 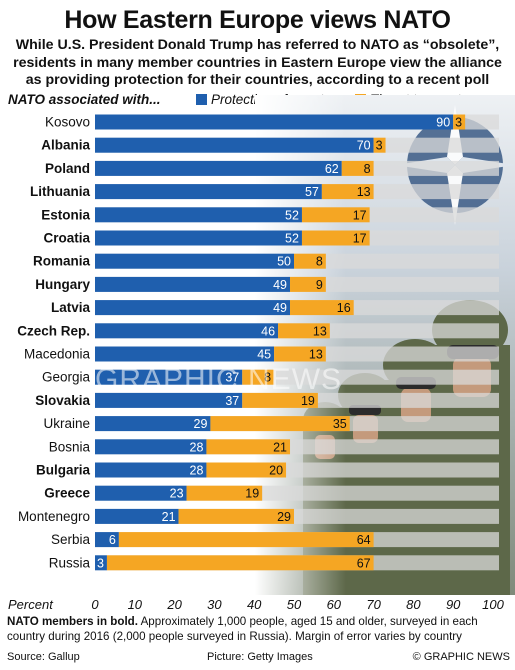 What do you see at coordinates (177, 494) in the screenshot?
I see `protection-value-label: 23` at bounding box center [177, 494].